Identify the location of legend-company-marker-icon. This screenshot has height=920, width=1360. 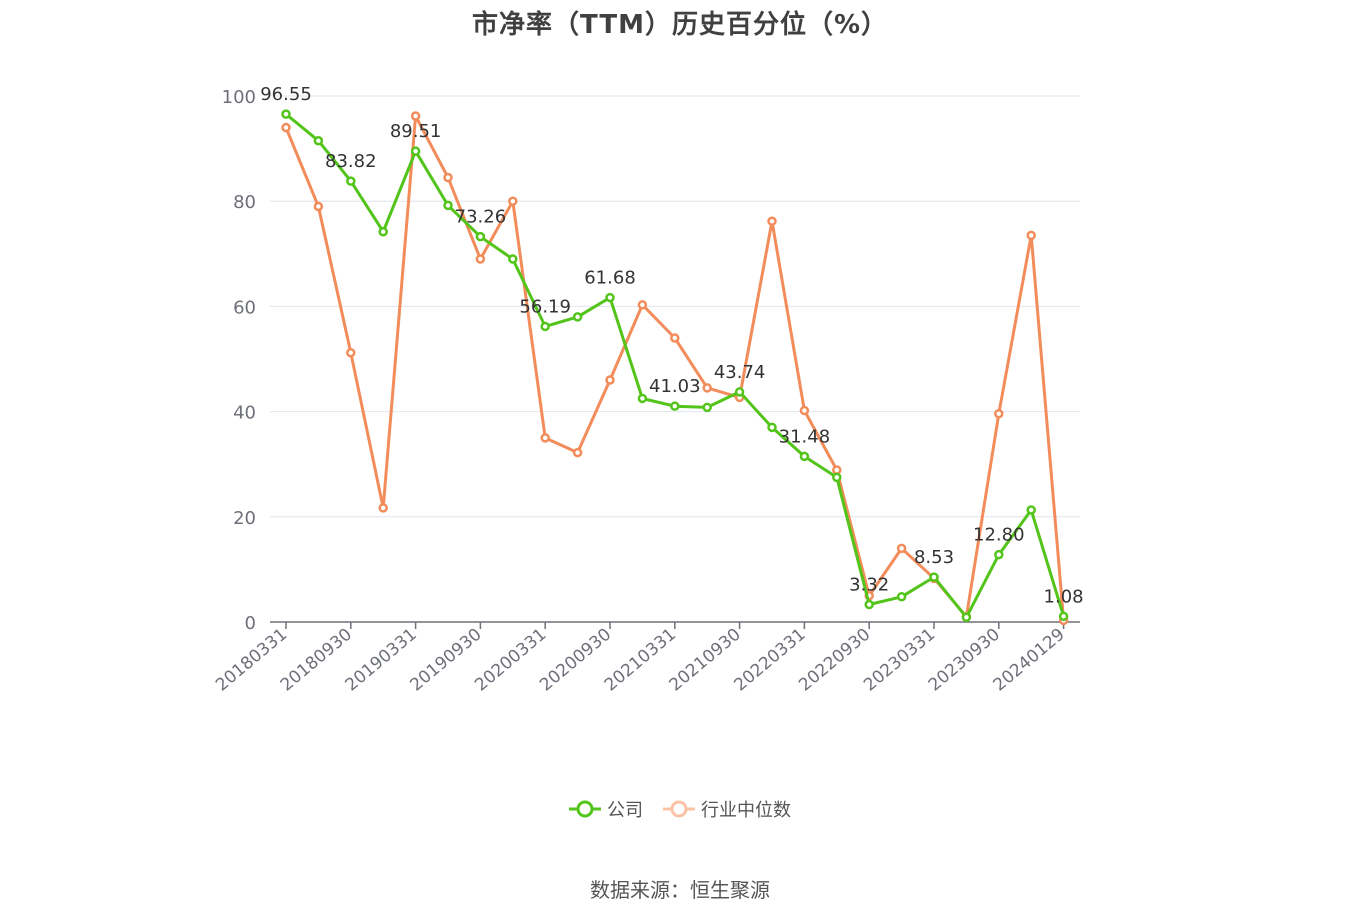
(585, 809).